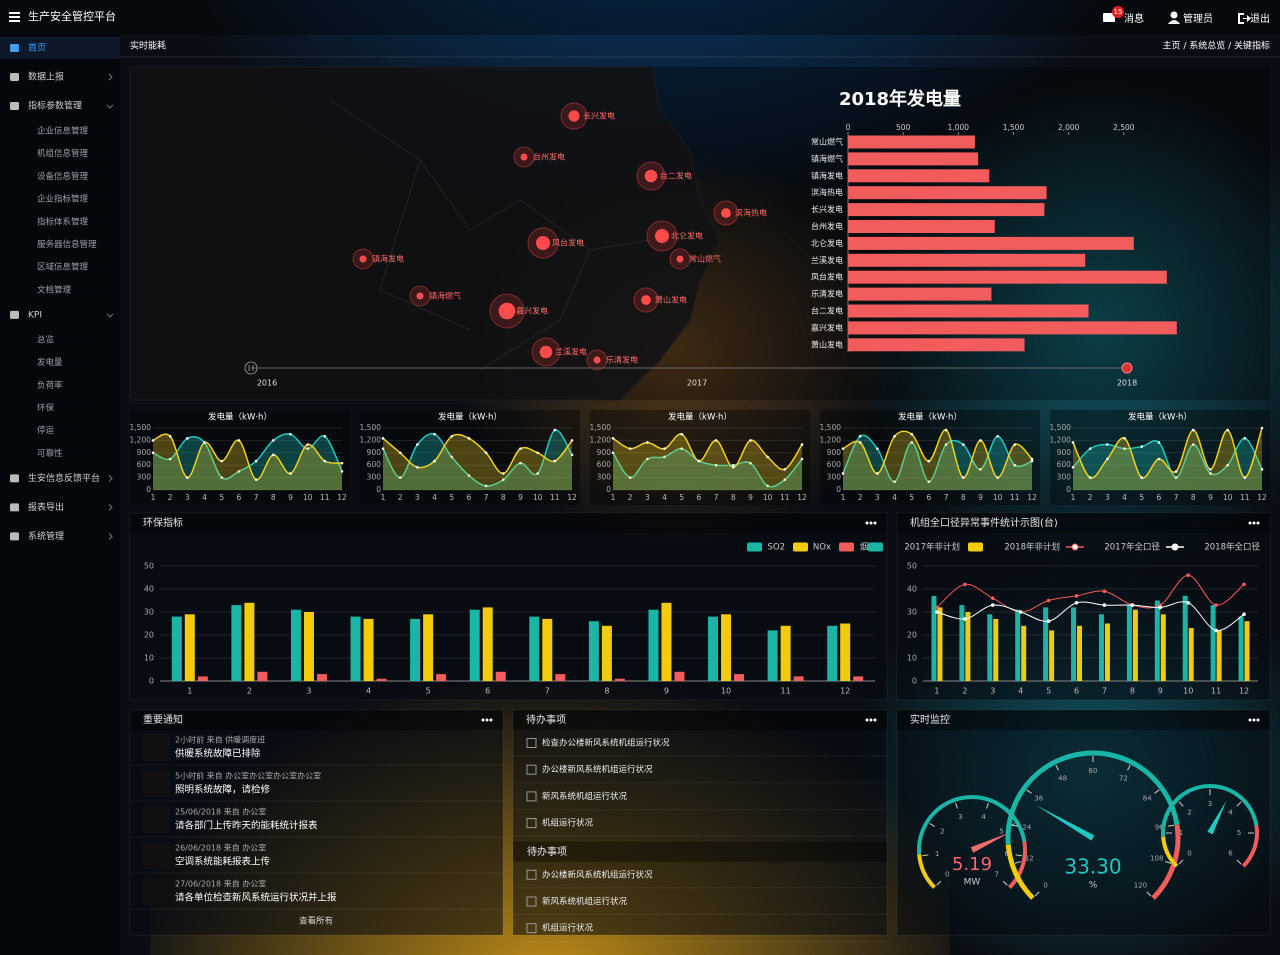  What do you see at coordinates (1260, 18) in the screenshot?
I see `logout-link: 退出` at bounding box center [1260, 18].